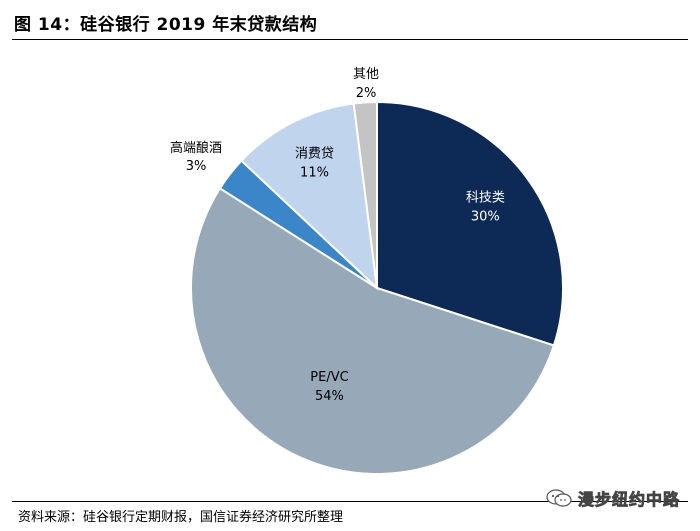 This screenshot has height=531, width=700. I want to click on figure-title: 图 14：硅谷银行 2019 年末贷款结构, so click(166, 25).